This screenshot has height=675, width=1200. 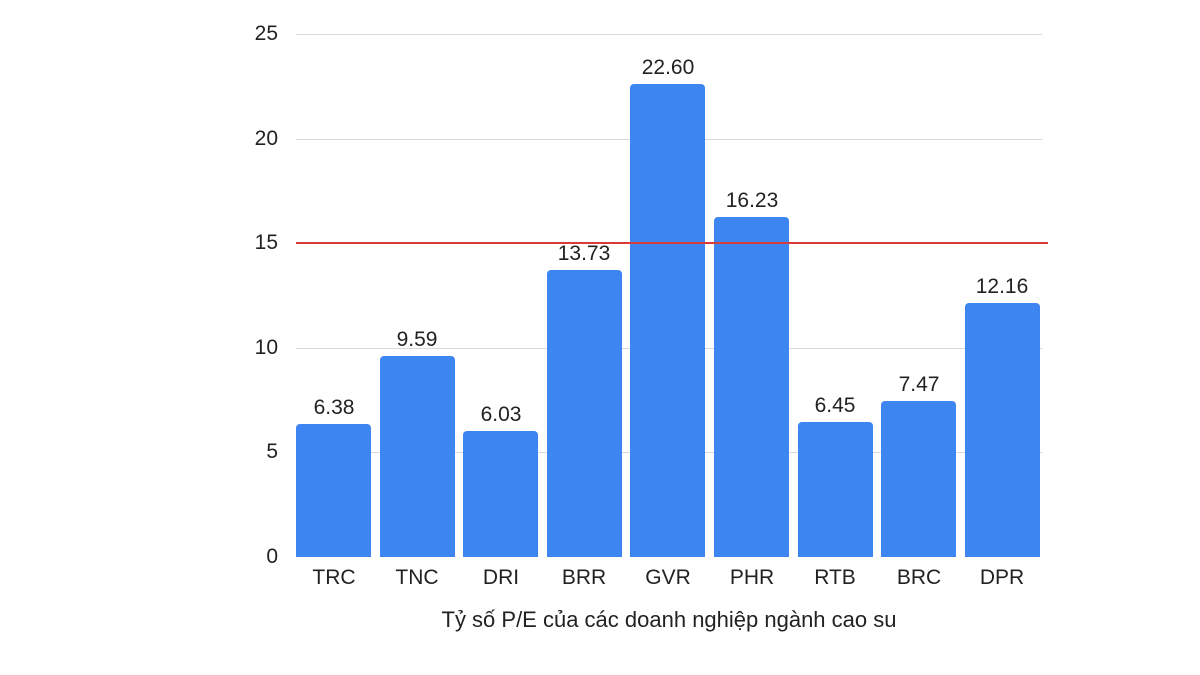 I want to click on x-axis-tick-label: DPR, so click(x=1002, y=577).